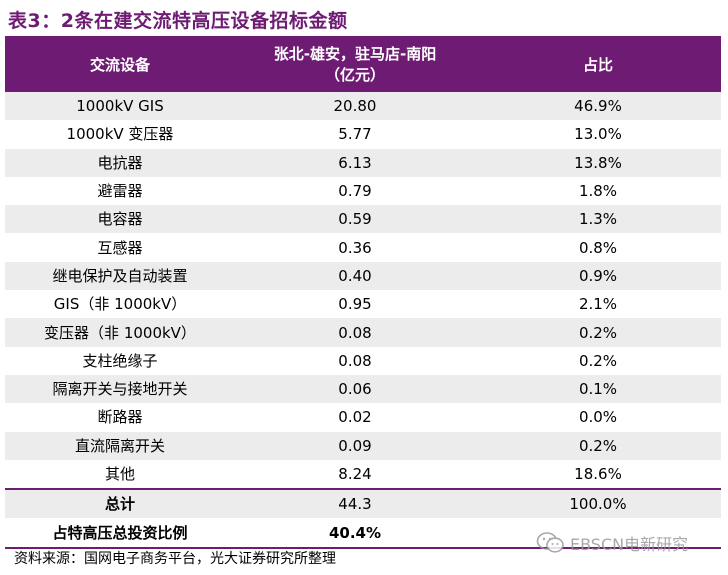 This screenshot has height=575, width=728. What do you see at coordinates (598, 304) in the screenshot?
I see `cell-share: 2.1%` at bounding box center [598, 304].